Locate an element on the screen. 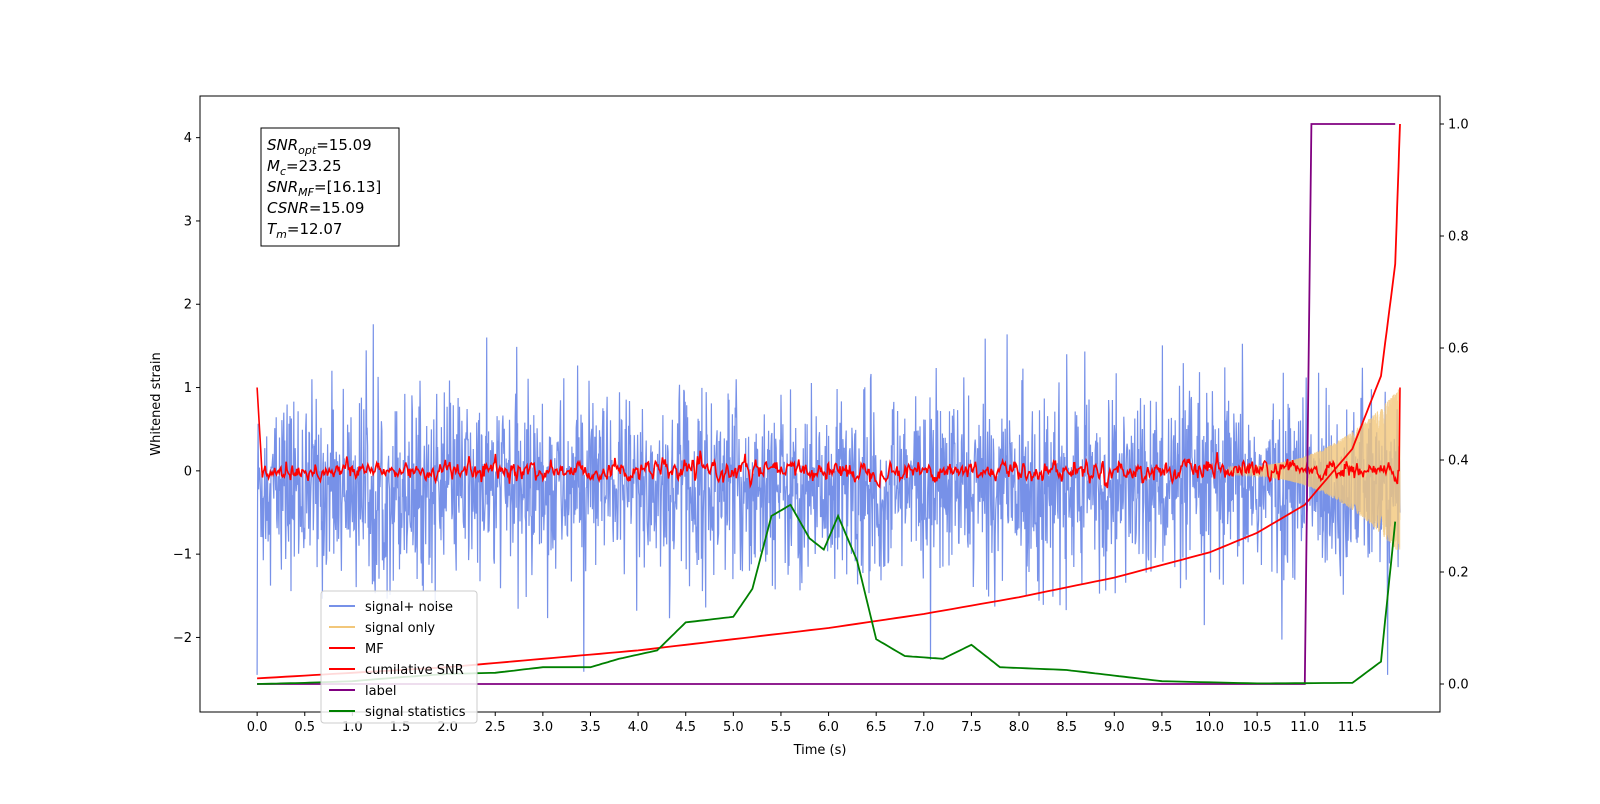 The image size is (1600, 804). y-tick-label: −2 is located at coordinates (182, 638).